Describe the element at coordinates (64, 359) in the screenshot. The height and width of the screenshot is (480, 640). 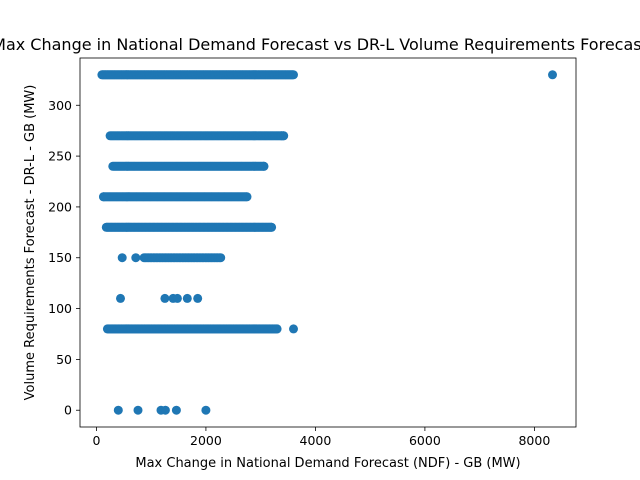
I see `y-tick-label: 50` at that location.